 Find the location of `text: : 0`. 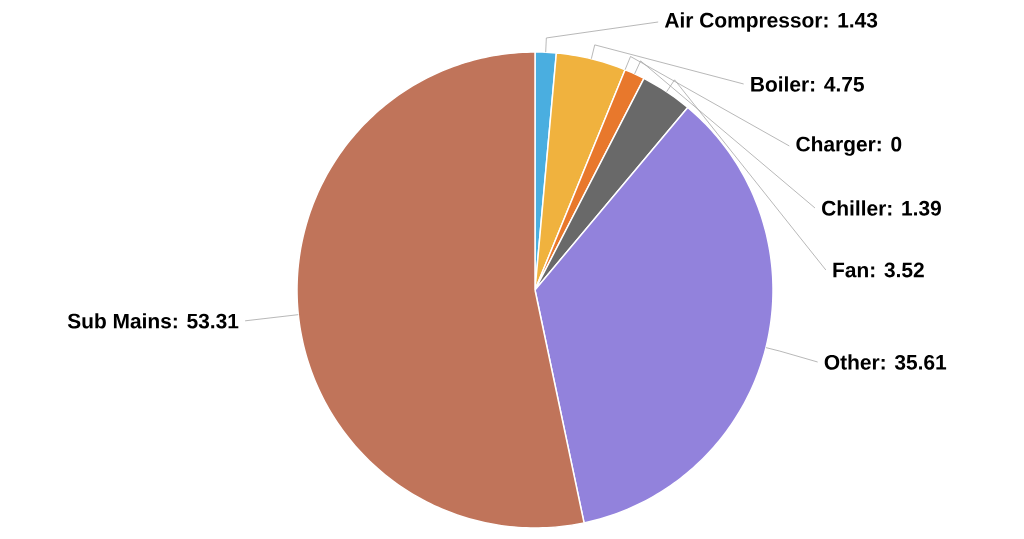

text: : 0 is located at coordinates (889, 144).